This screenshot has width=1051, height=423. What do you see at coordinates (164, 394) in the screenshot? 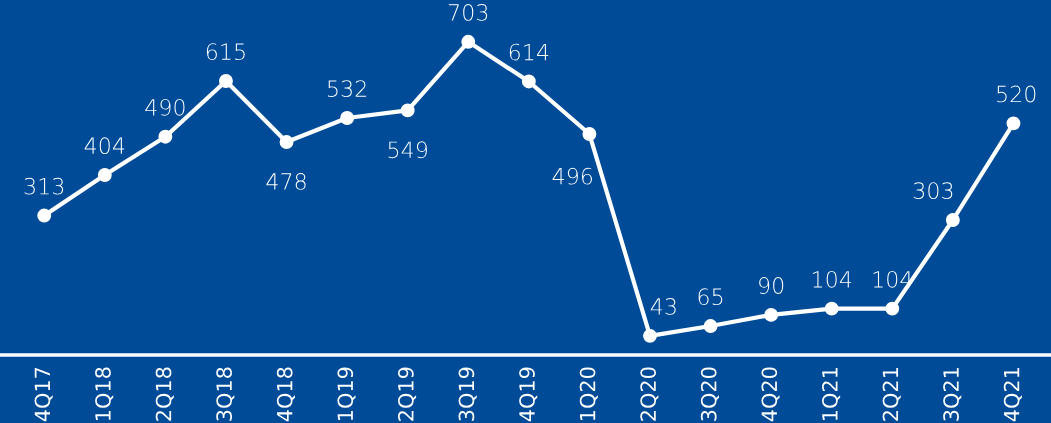
I see `x-tick-label: 2Q18` at bounding box center [164, 394].